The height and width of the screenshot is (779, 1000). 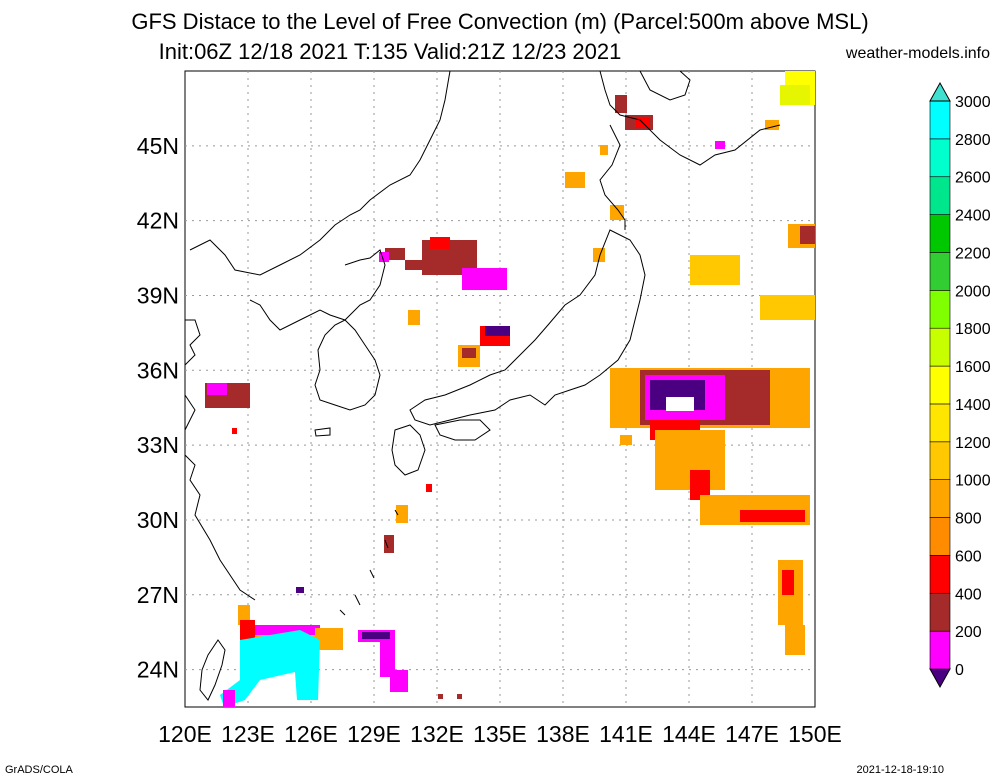 What do you see at coordinates (973, 102) in the screenshot?
I see `colorbar-label: 3000` at bounding box center [973, 102].